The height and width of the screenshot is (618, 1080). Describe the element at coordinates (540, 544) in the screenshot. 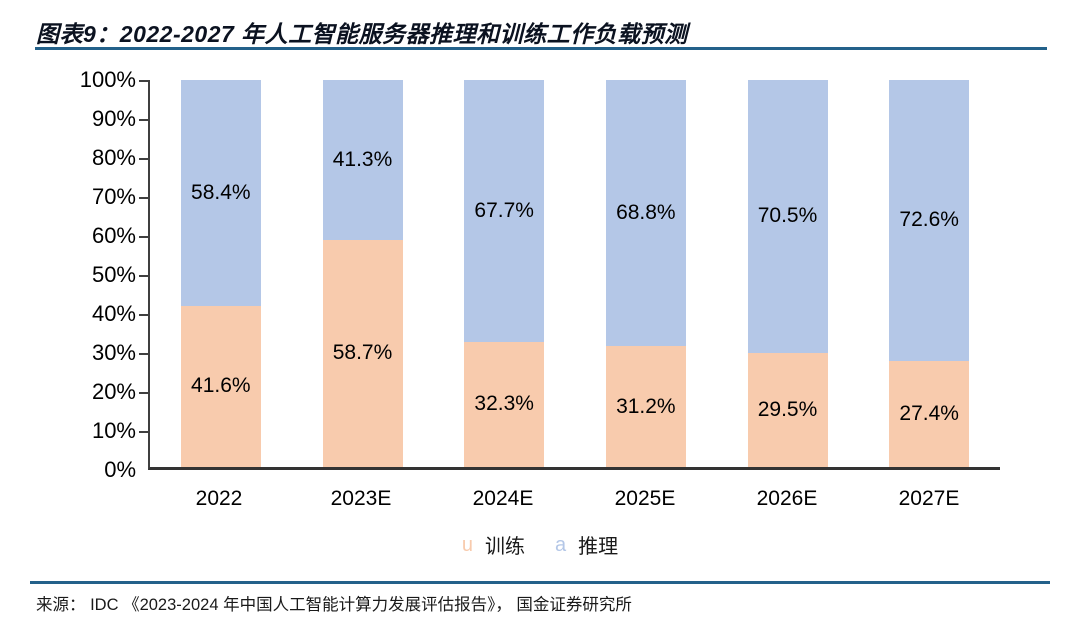

I see `chart-legend: u 训练 a 推理` at that location.